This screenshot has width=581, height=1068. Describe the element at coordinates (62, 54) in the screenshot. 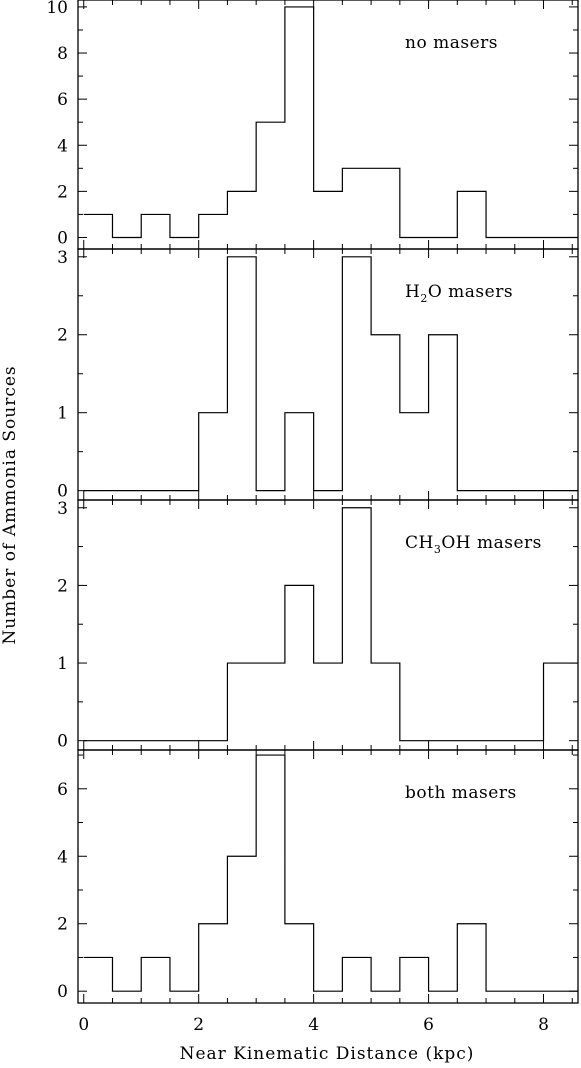

I see `y-tick-label: 8` at that location.